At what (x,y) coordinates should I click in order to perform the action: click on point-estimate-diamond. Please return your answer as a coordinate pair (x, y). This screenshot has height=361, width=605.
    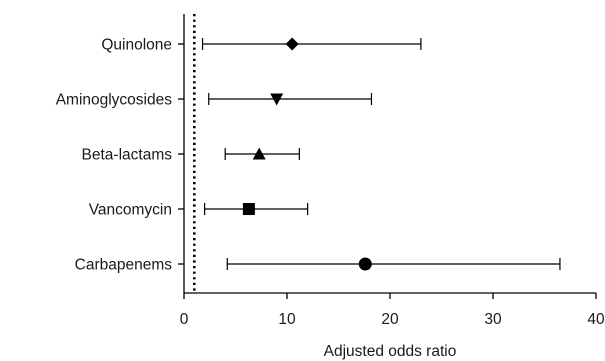
    Looking at the image, I should click on (292, 44).